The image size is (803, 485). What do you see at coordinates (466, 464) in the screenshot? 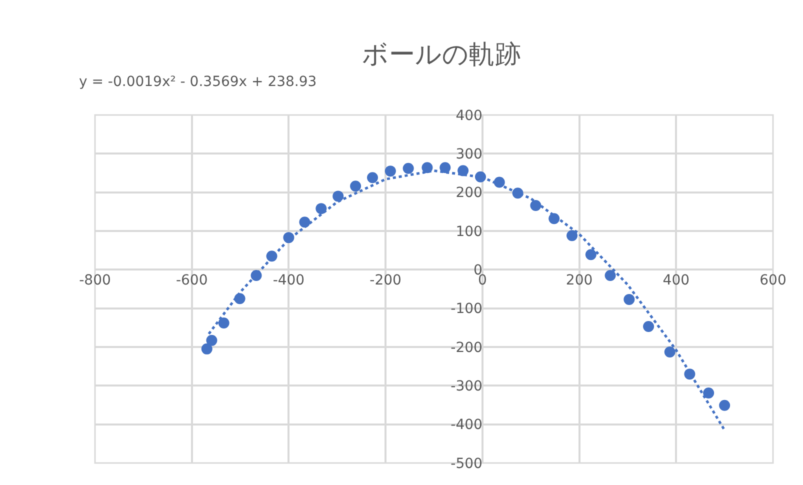
I see `y-tick-label: -500` at bounding box center [466, 464].